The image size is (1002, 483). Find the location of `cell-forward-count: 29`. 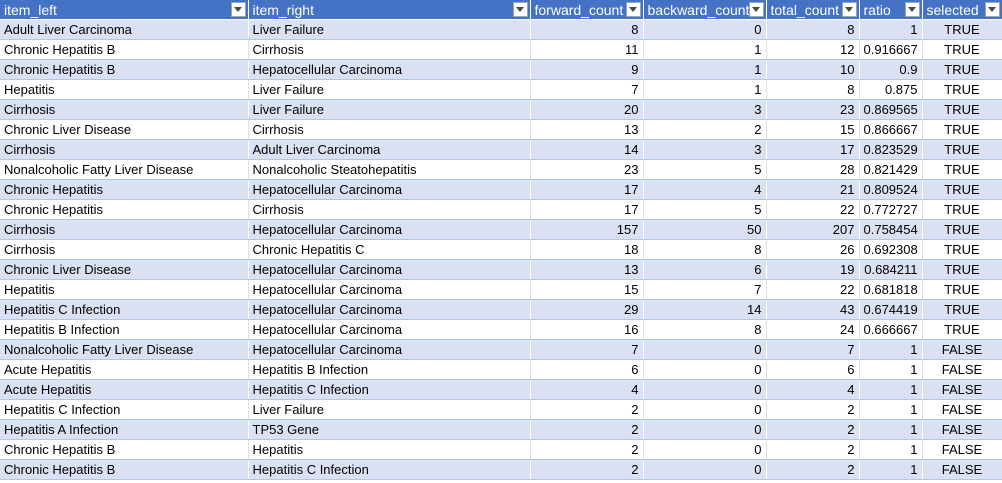

cell-forward-count: 29 is located at coordinates (587, 309).